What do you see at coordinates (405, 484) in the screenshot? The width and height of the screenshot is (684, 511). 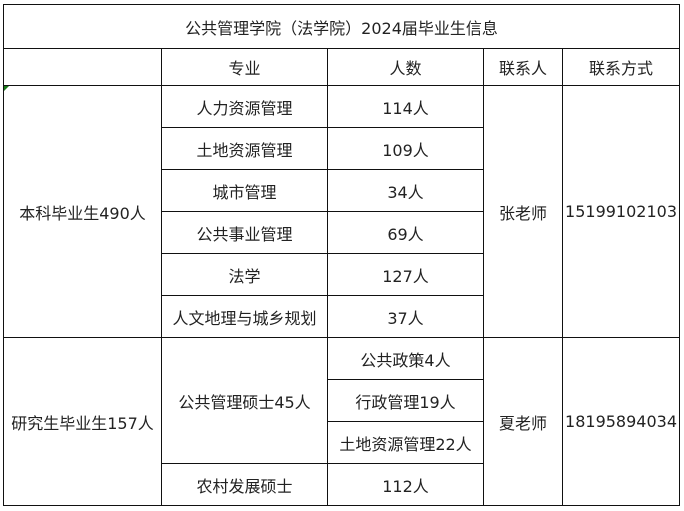 I see `rural-count: 112人` at bounding box center [405, 484].